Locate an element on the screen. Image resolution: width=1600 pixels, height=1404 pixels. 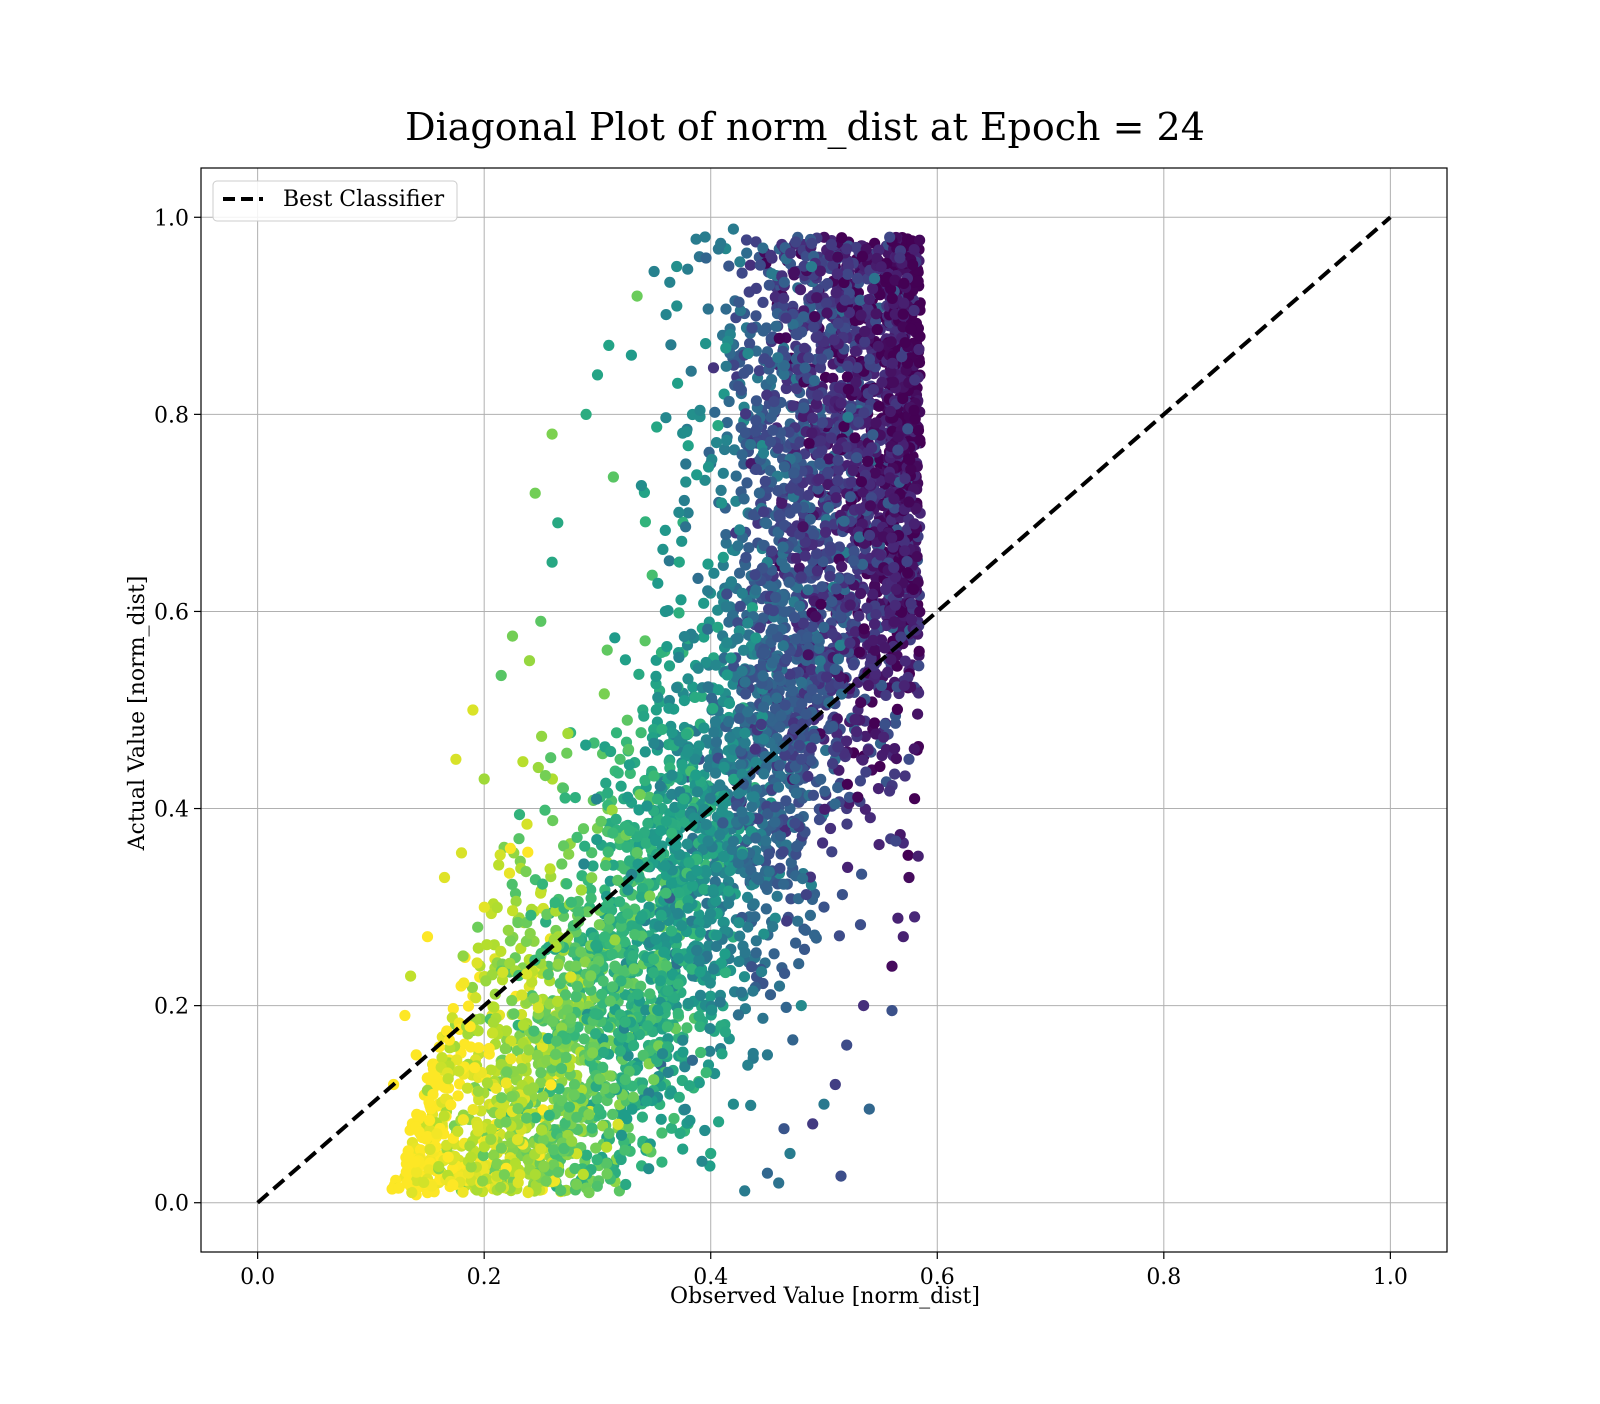
chart-title: Diagonal Plot of norm_dist at Epoch = 24 is located at coordinates (805, 127).